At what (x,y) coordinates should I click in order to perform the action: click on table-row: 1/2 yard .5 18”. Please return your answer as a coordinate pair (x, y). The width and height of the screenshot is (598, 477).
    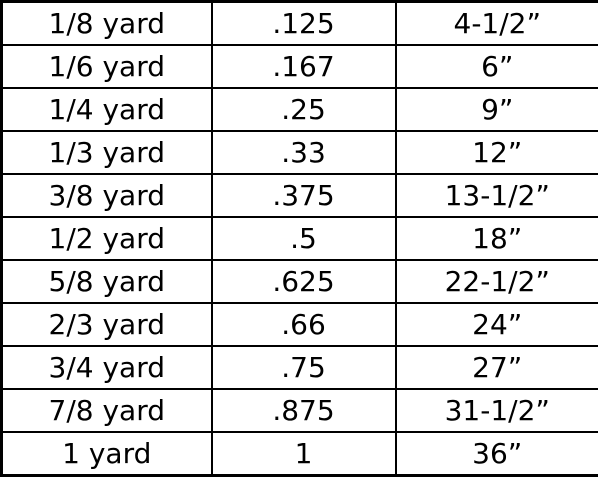
    Looking at the image, I should click on (300, 238).